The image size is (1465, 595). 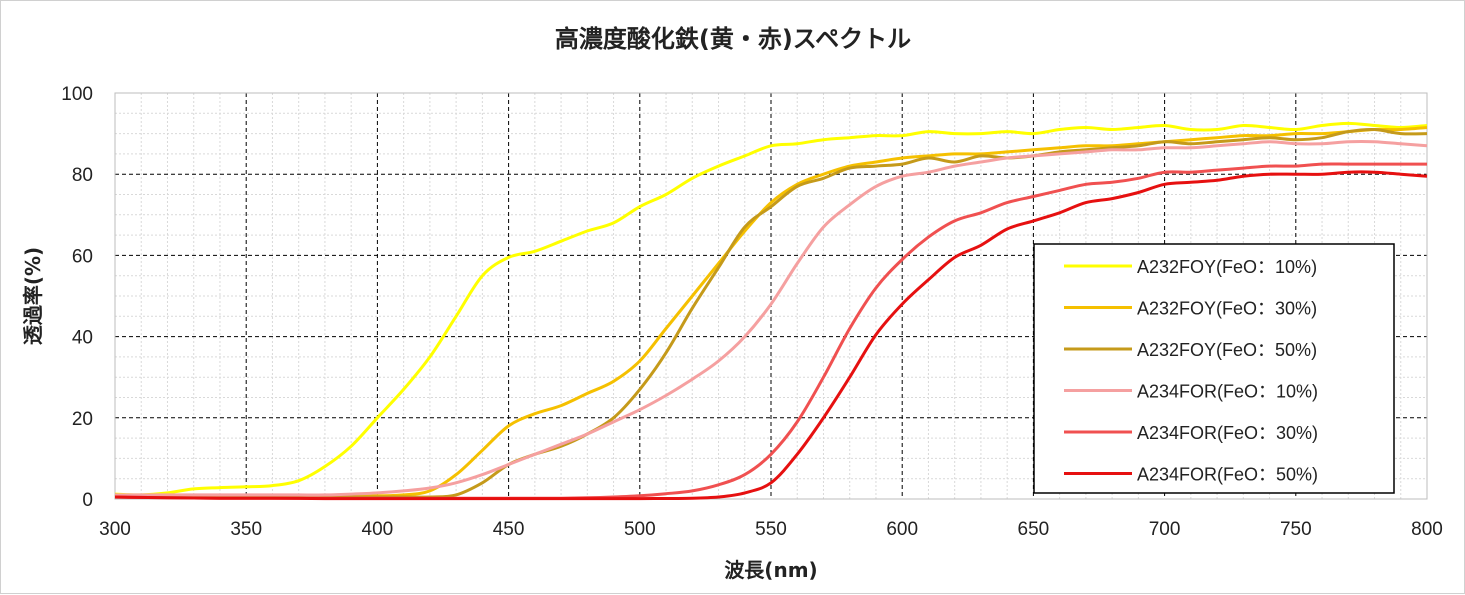 What do you see at coordinates (82, 175) in the screenshot?
I see `y-tick-label: 80` at bounding box center [82, 175].